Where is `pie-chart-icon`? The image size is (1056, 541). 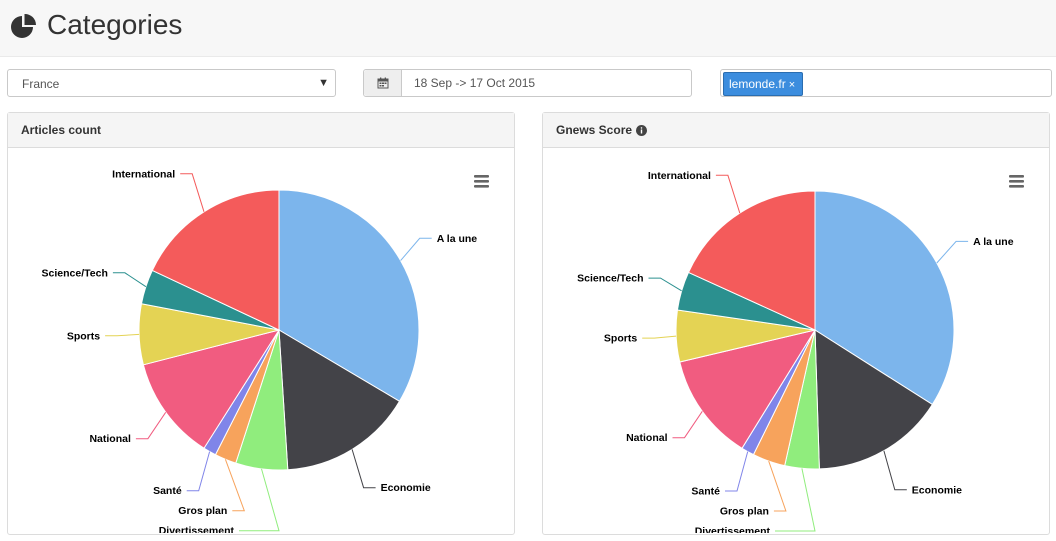 pie-chart-icon is located at coordinates (24, 25).